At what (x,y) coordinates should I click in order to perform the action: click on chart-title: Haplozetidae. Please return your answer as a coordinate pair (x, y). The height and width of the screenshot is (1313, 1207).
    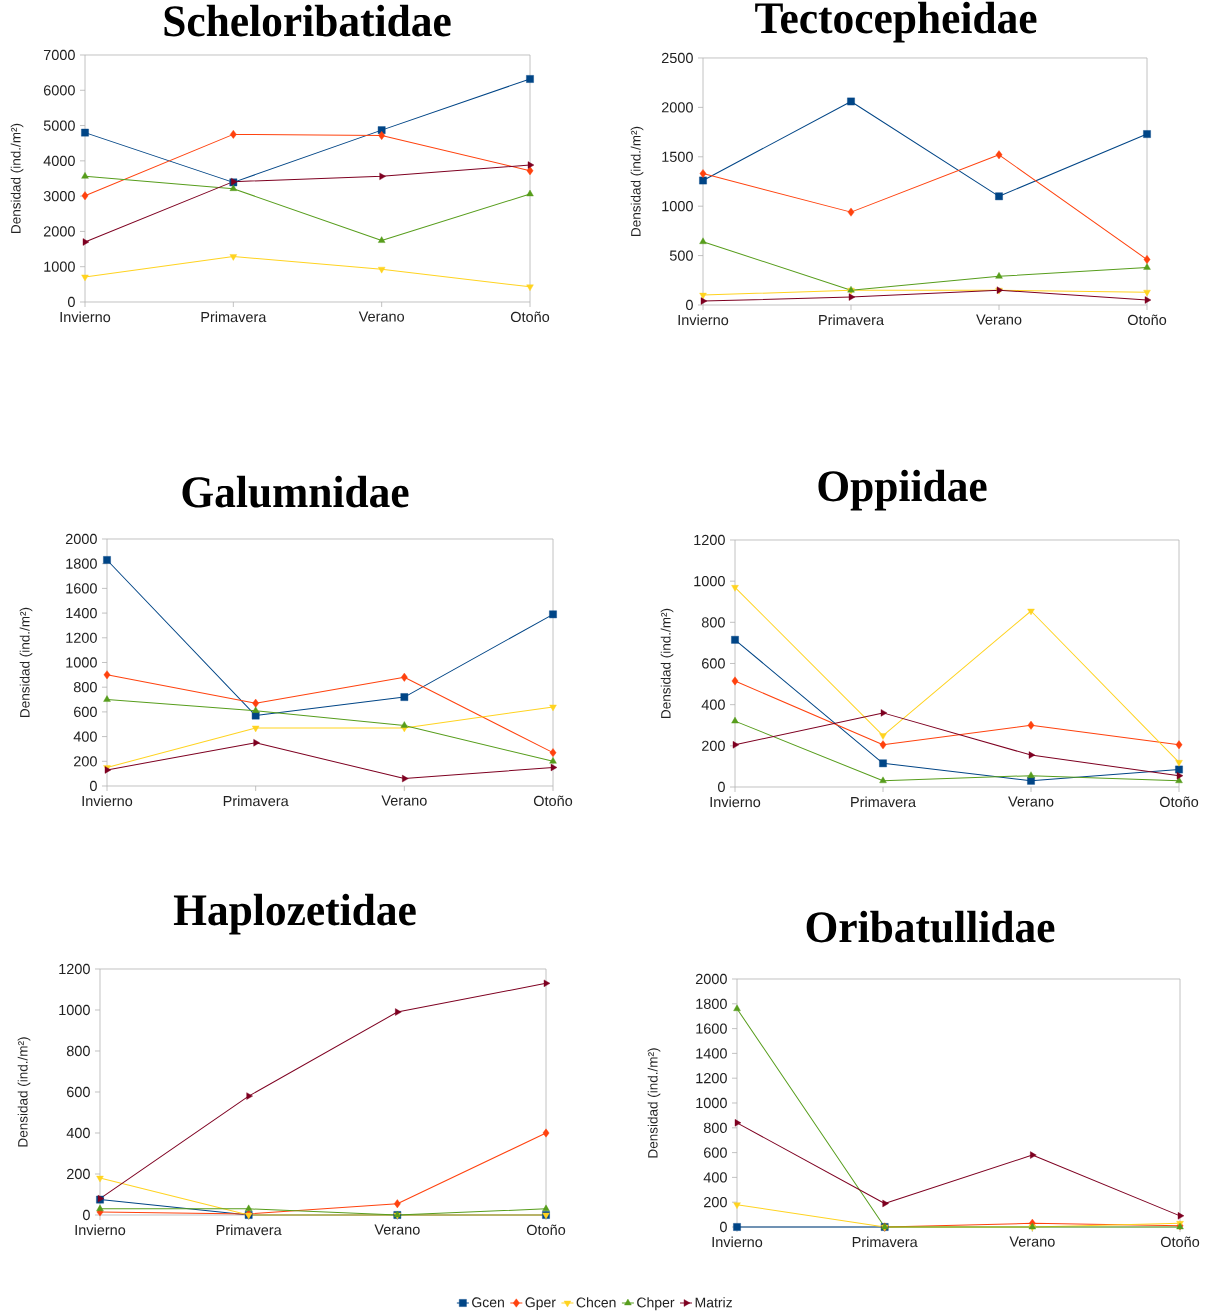
    Looking at the image, I should click on (294, 914).